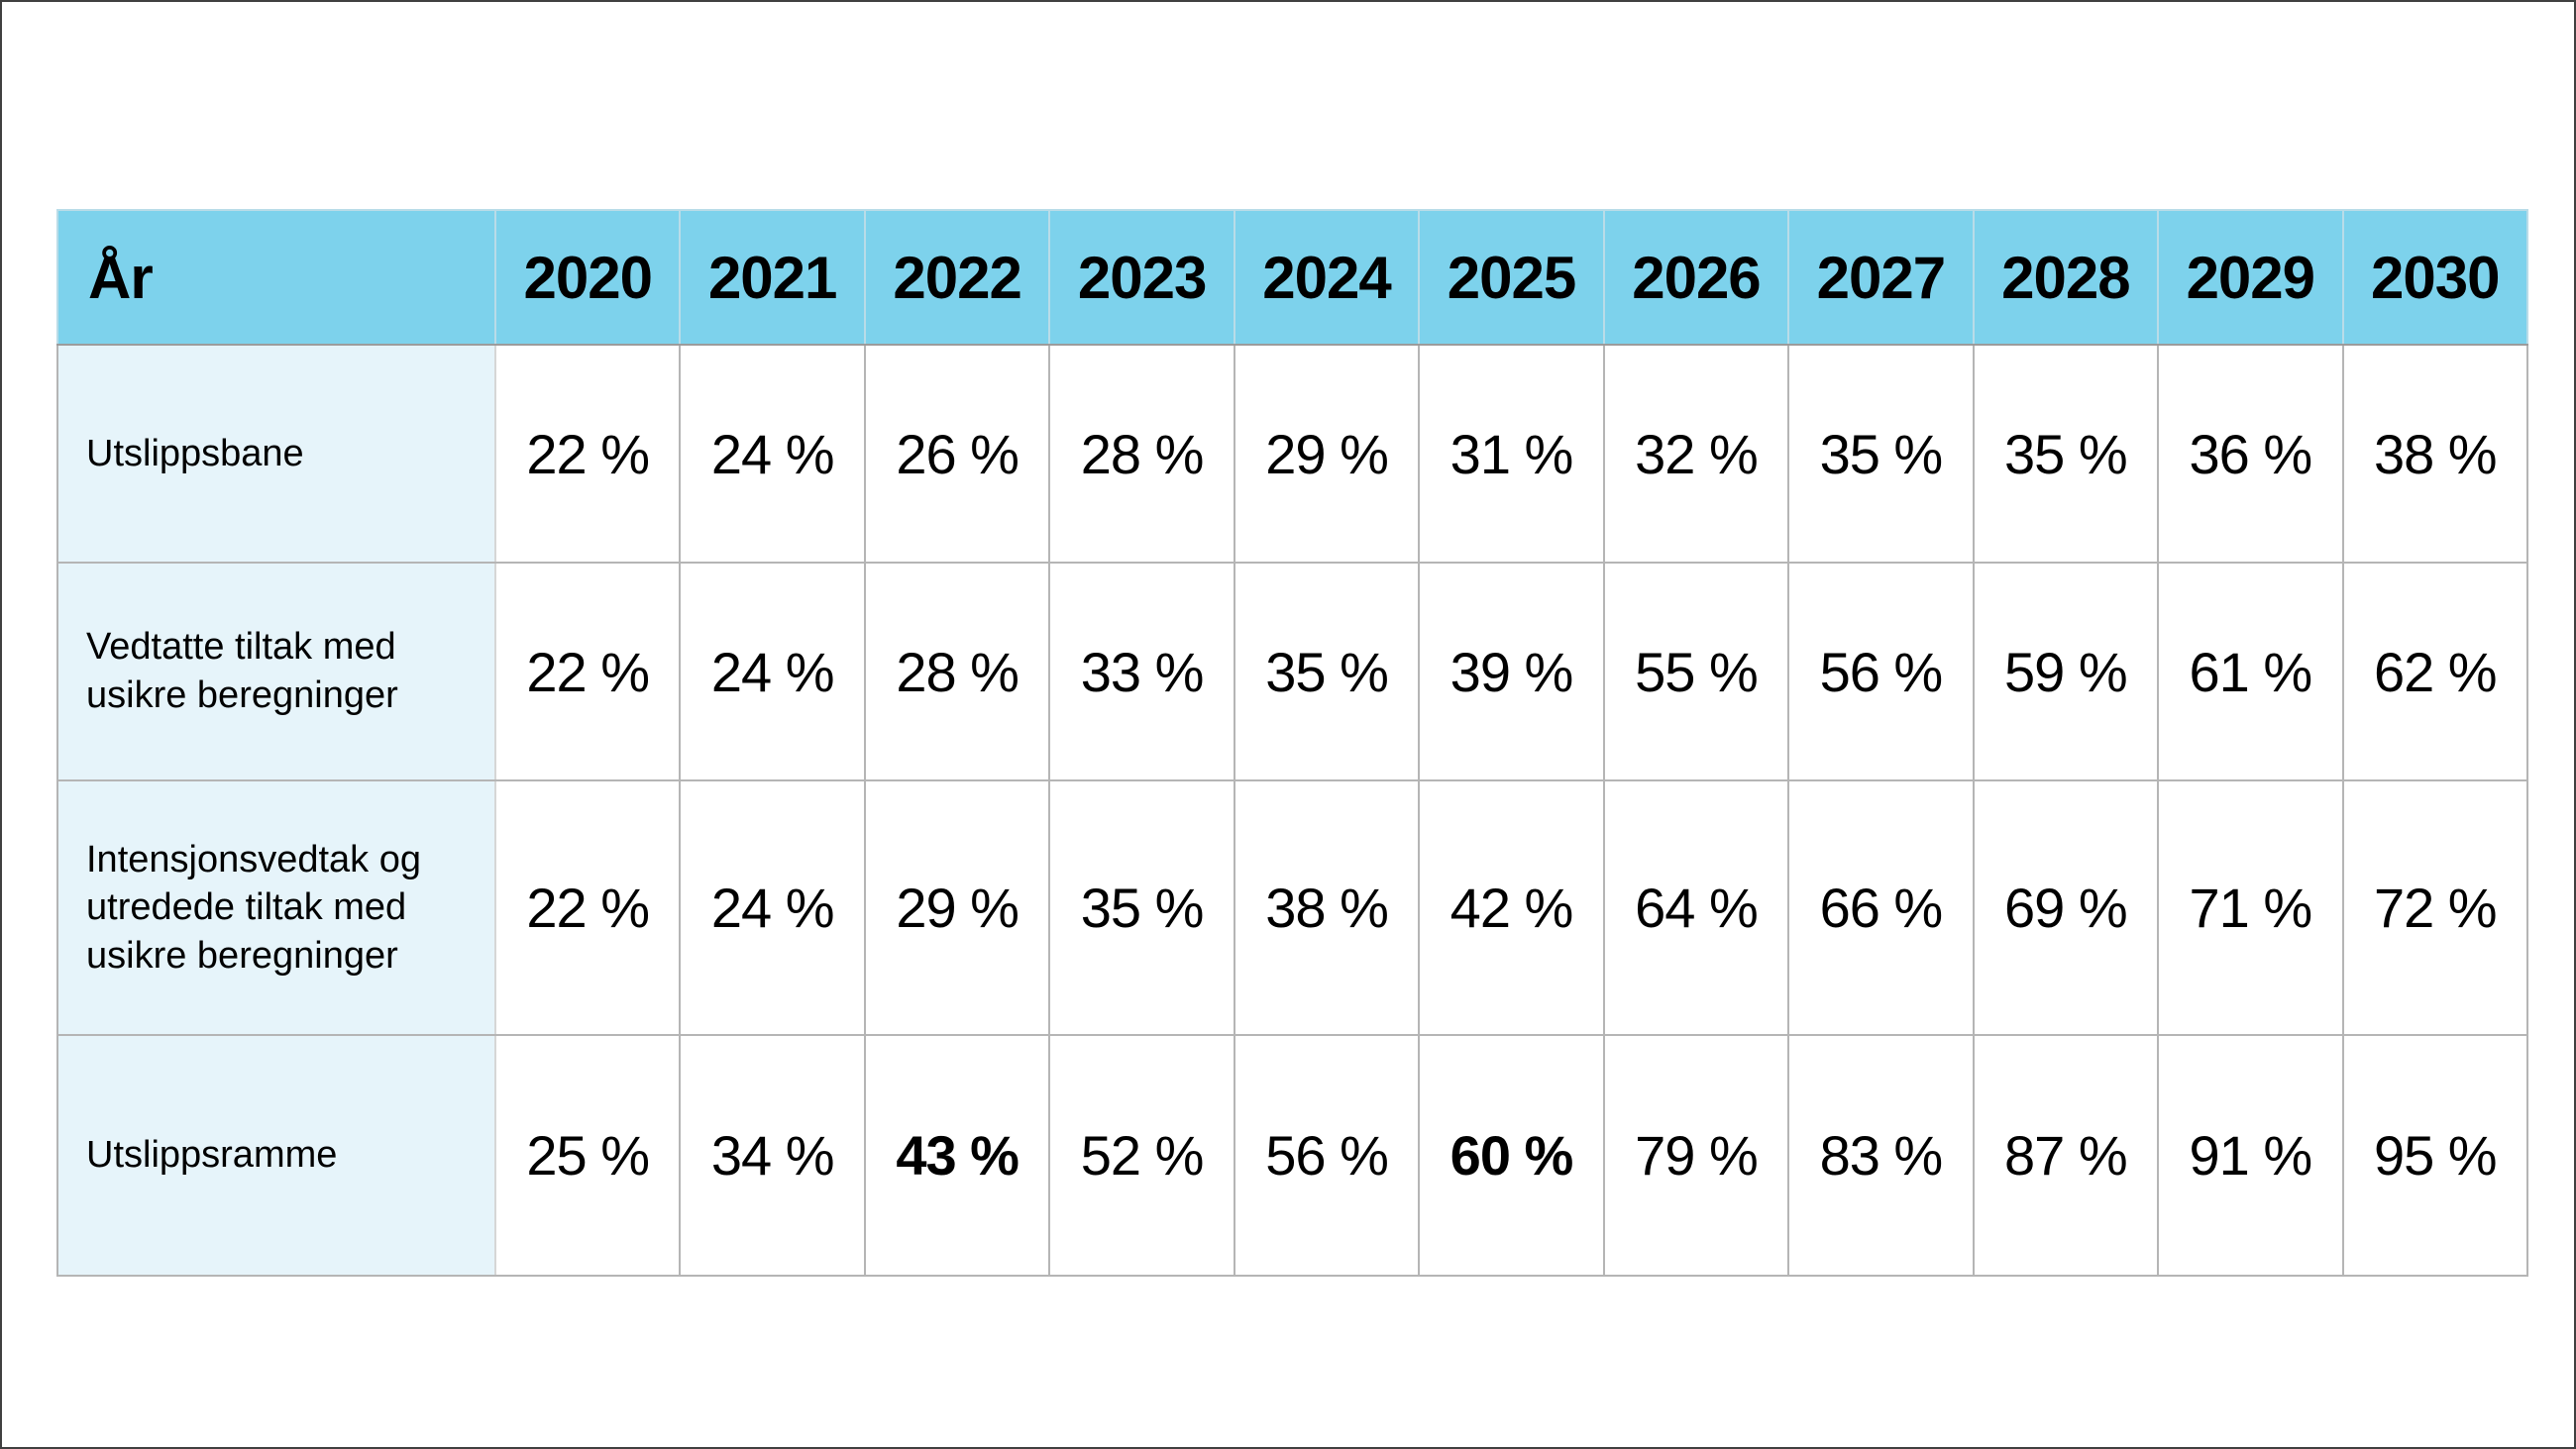 Image resolution: width=2576 pixels, height=1449 pixels. Describe the element at coordinates (772, 1155) in the screenshot. I see `value-cell: 34 %` at that location.